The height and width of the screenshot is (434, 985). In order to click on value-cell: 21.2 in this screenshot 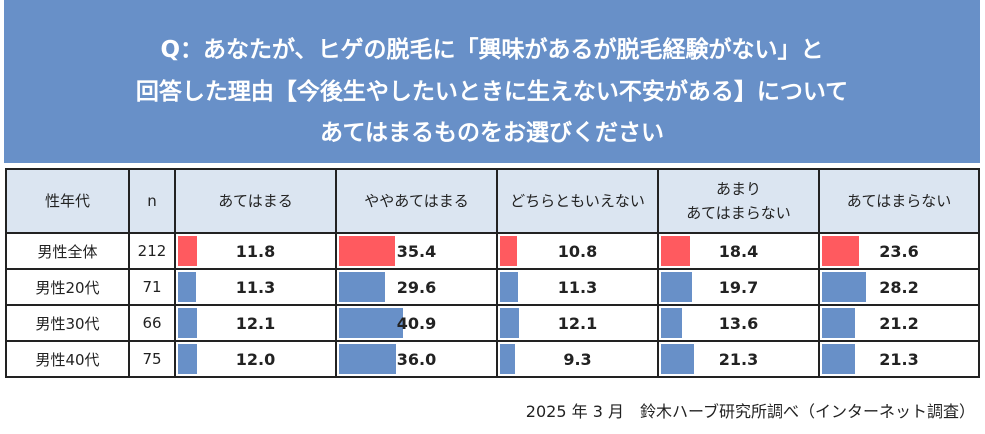, I will do `click(899, 323)`.